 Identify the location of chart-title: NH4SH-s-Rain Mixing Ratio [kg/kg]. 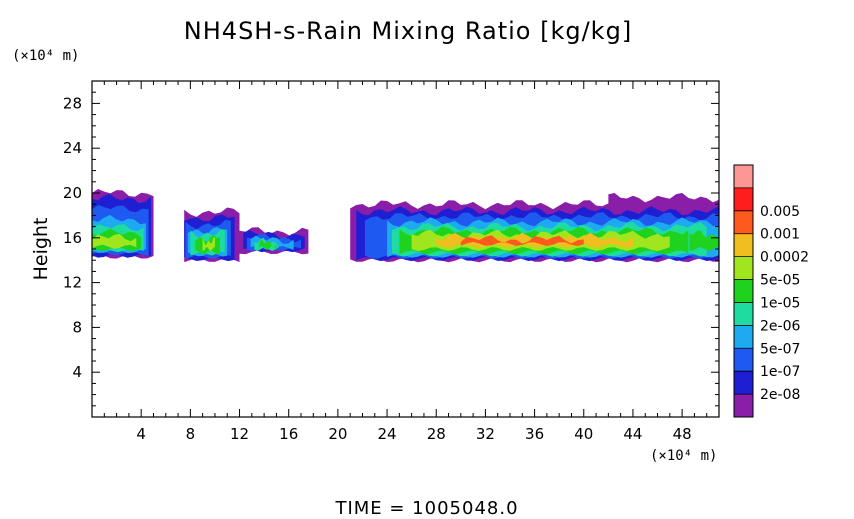
(408, 31).